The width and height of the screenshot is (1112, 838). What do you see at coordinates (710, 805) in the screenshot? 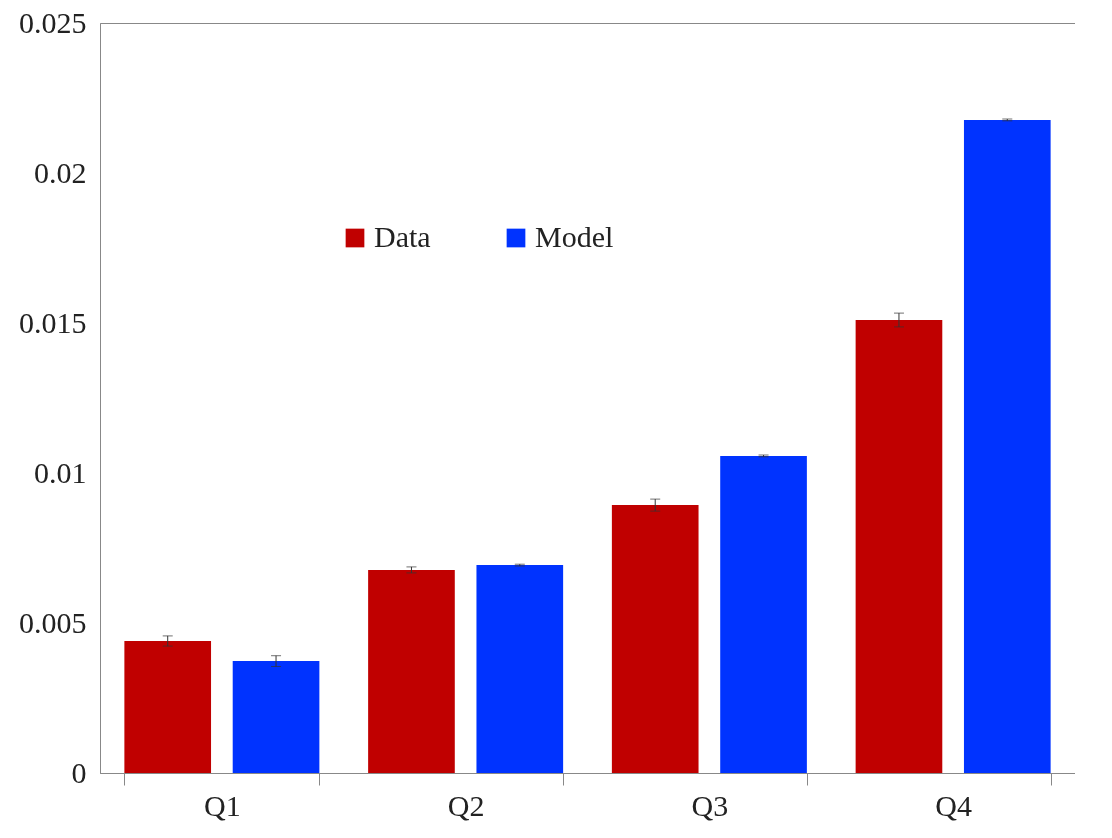
I see `x-tick-label: Q3` at bounding box center [710, 805].